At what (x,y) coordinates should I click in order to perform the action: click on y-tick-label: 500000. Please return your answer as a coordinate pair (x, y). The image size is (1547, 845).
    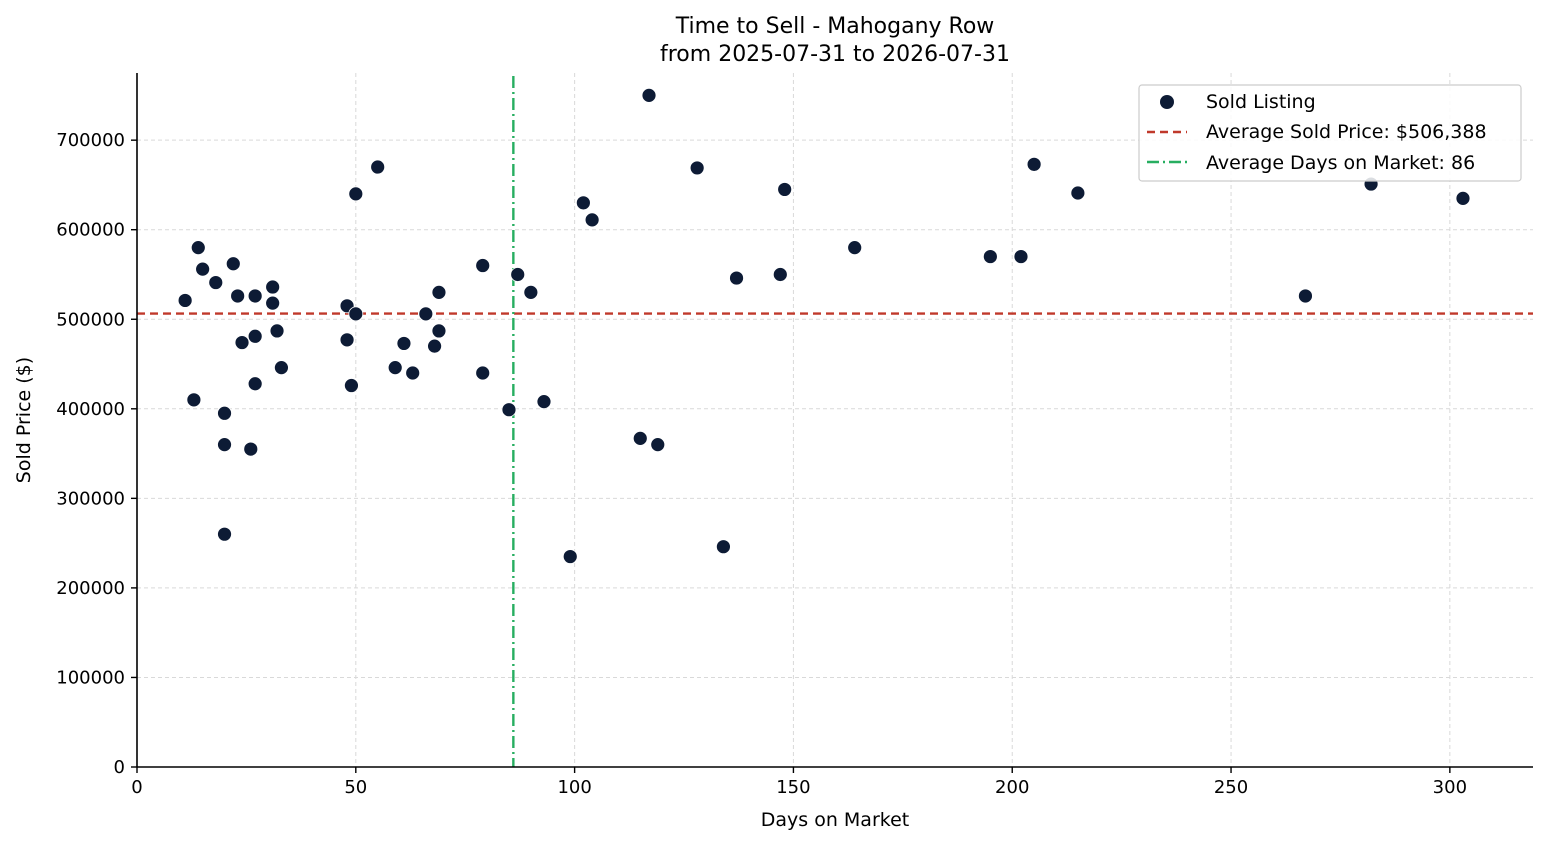
    Looking at the image, I should click on (90, 319).